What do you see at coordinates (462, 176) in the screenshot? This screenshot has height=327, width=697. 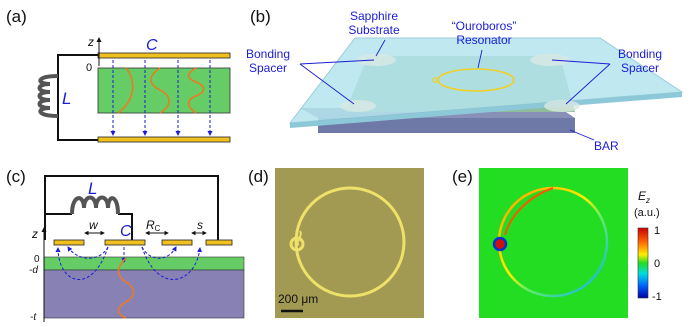 I see `panel-e-label: (e)` at bounding box center [462, 176].